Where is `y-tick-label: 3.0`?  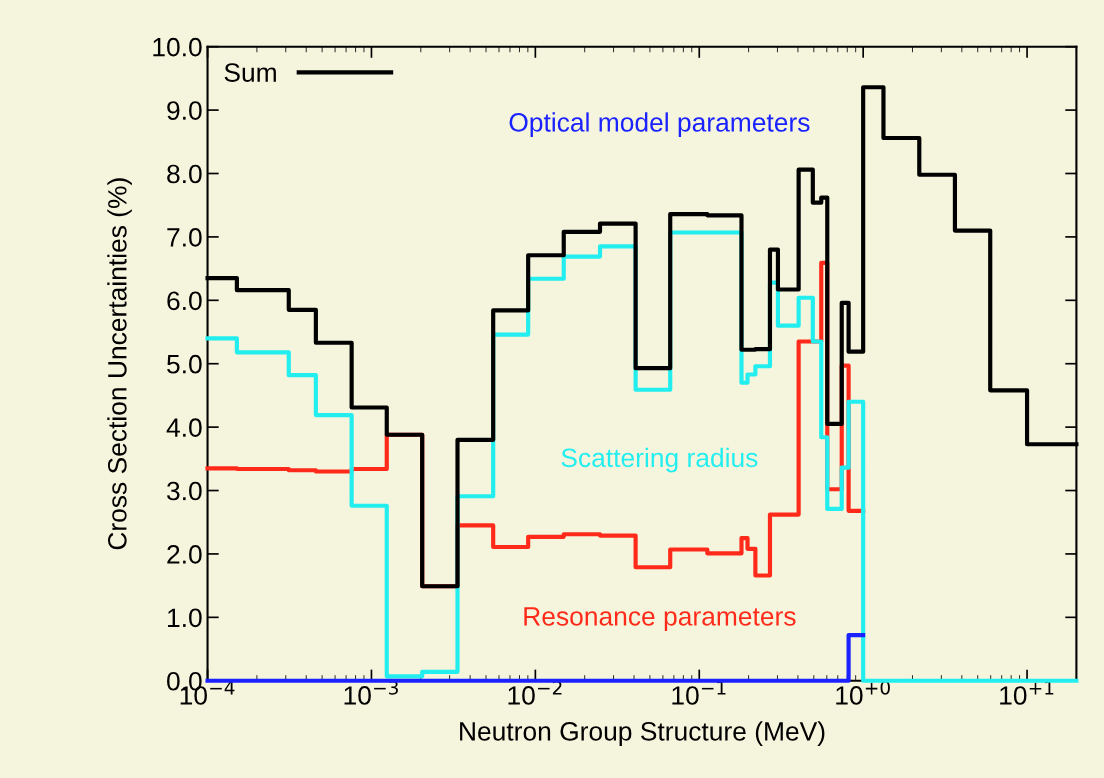 y-tick-label: 3.0 is located at coordinates (184, 491).